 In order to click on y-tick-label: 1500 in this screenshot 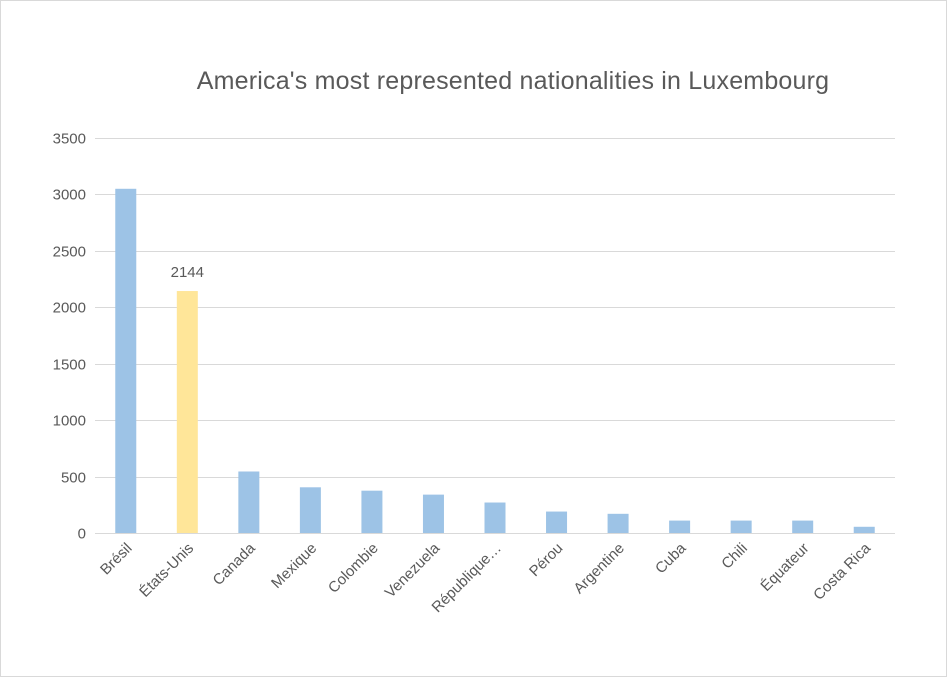, I will do `click(69, 365)`.